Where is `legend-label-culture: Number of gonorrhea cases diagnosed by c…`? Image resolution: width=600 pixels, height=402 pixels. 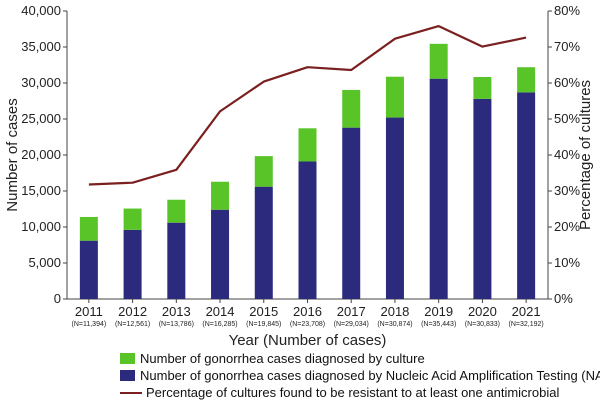 legend-label-culture: Number of gonorrhea cases diagnosed by c… is located at coordinates (282, 358).